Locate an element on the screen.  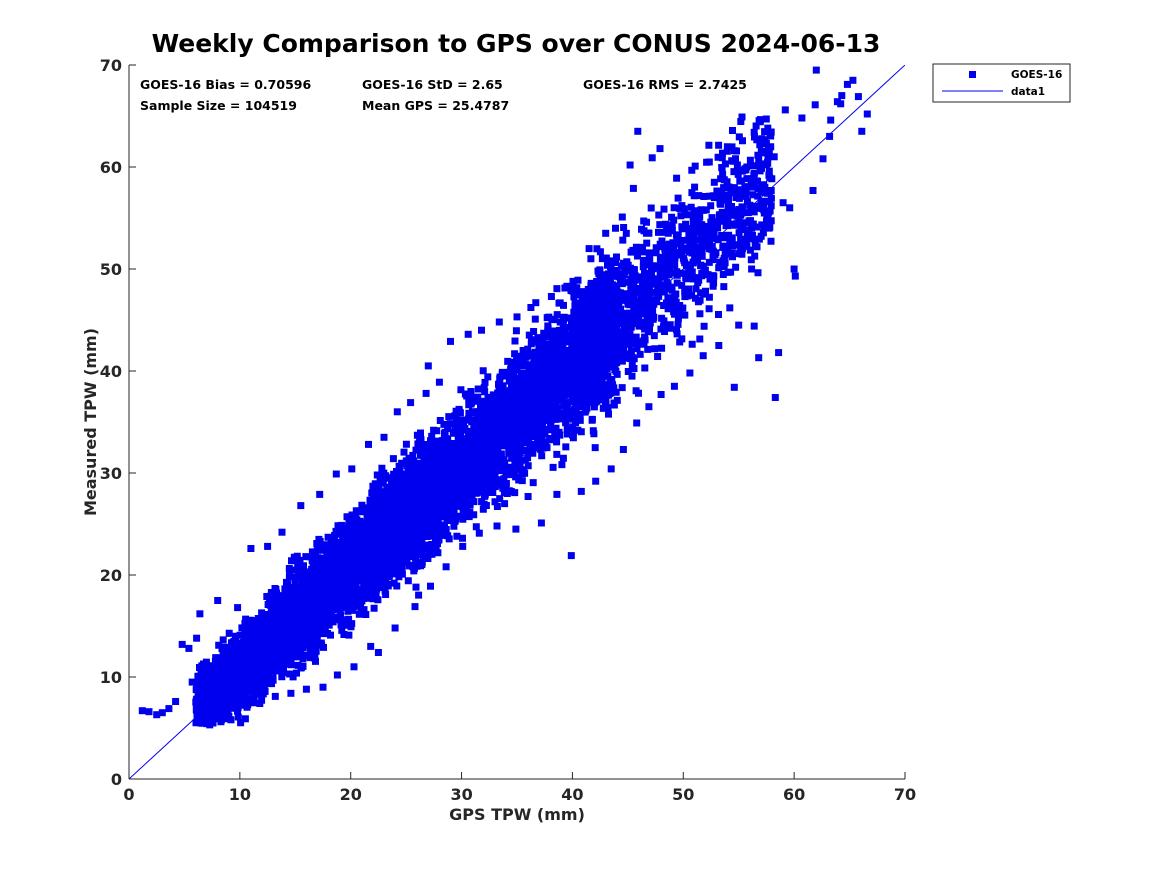
legend-box is located at coordinates (1001, 83).